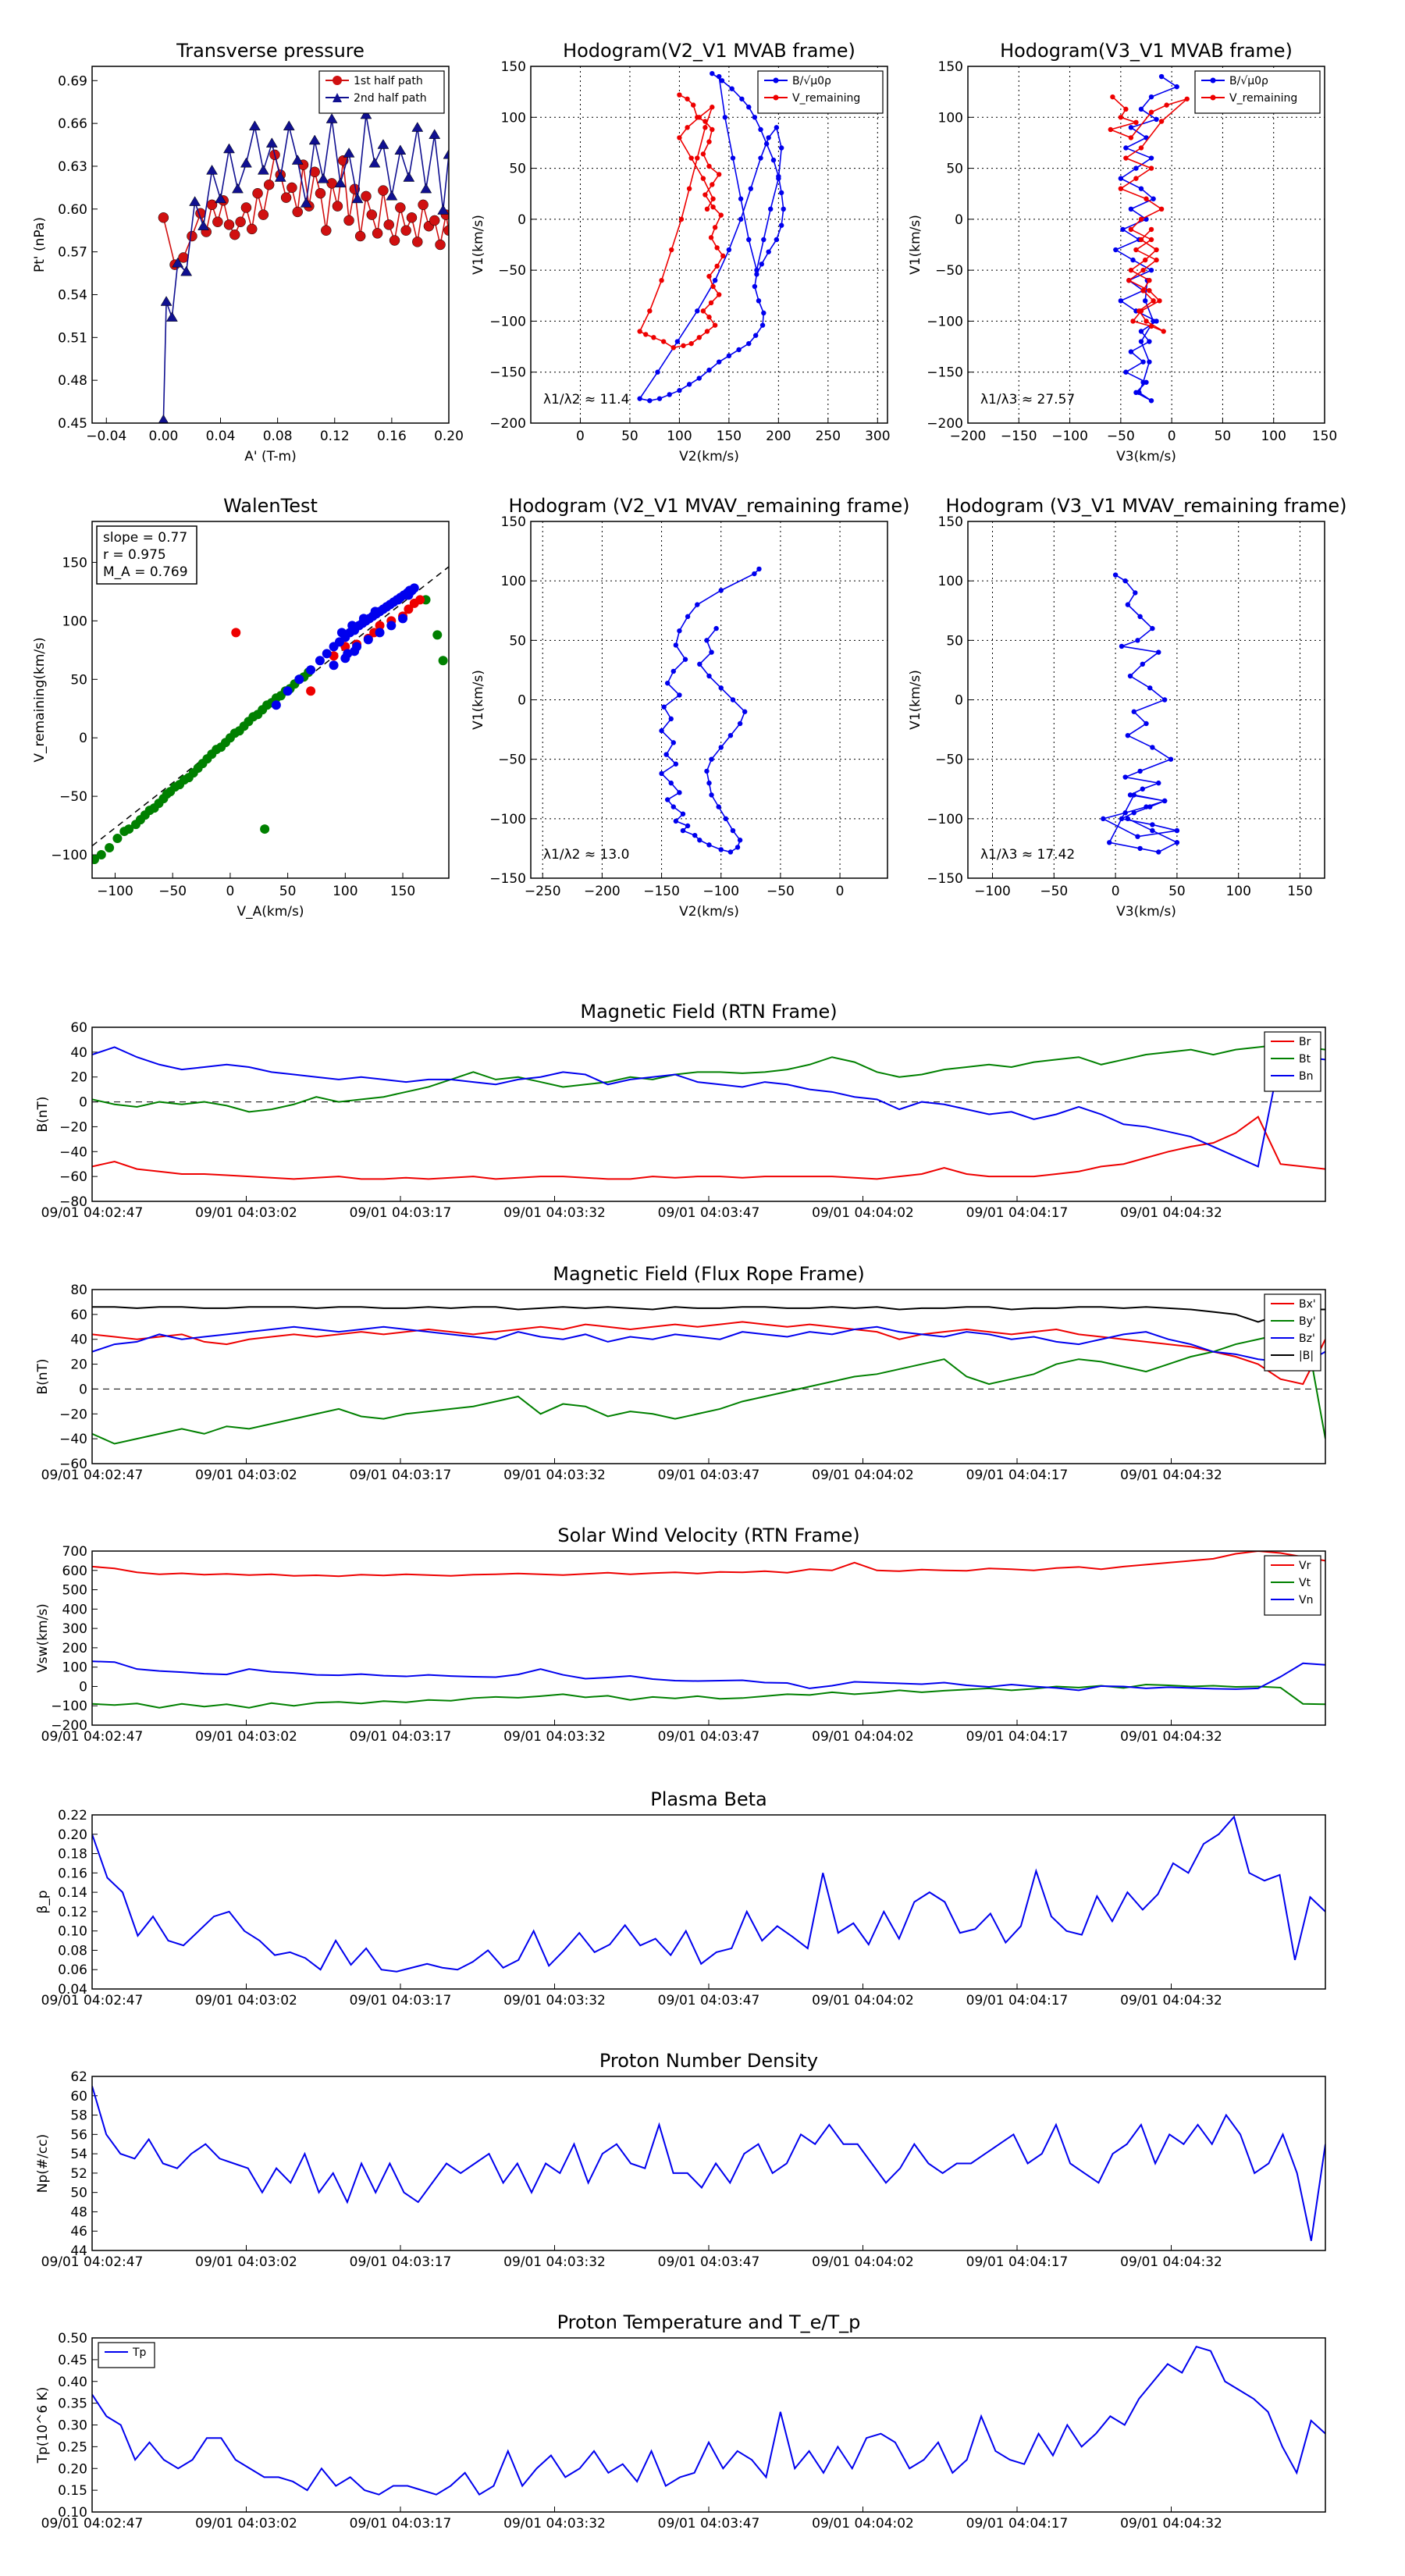 The height and width of the screenshot is (2576, 1405). Describe the element at coordinates (304, 210) in the screenshot. I see `series-1st half path` at that location.